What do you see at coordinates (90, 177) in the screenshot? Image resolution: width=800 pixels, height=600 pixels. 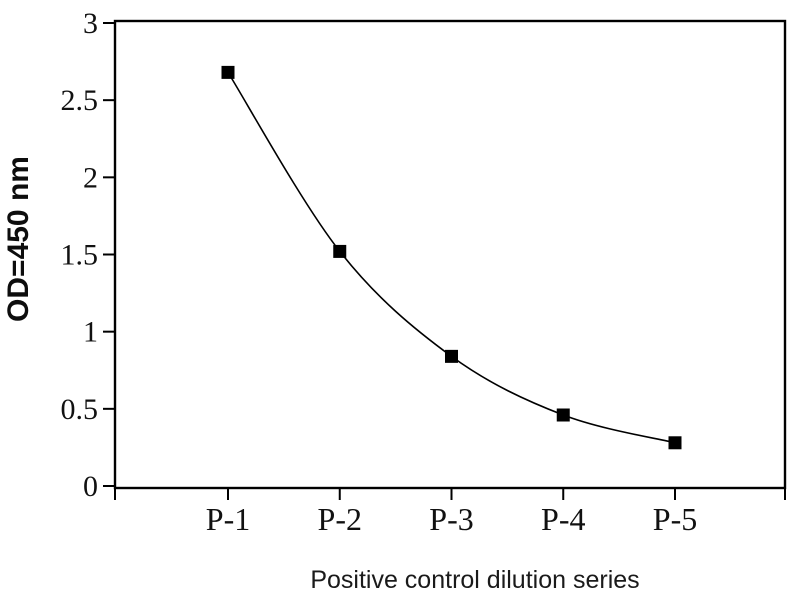 I see `y-axis-tick-label: 2` at bounding box center [90, 177].